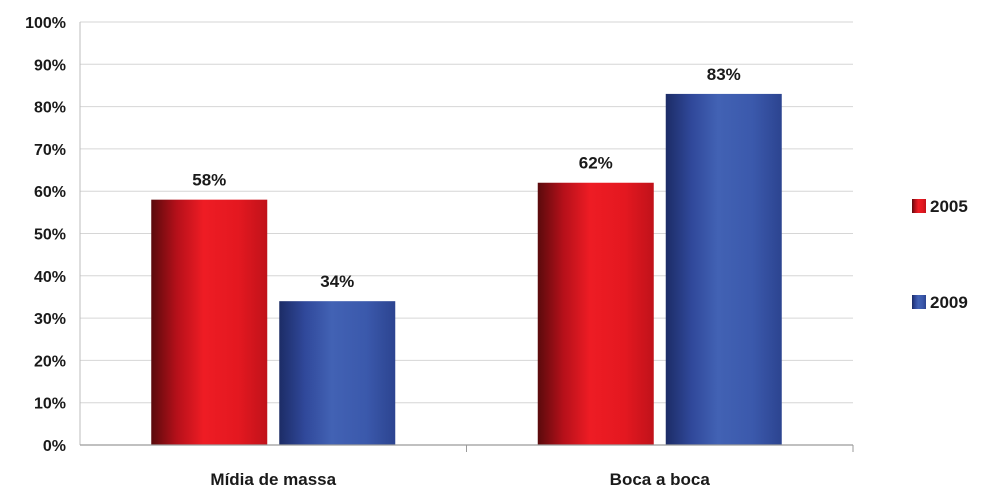 This screenshot has height=495, width=981. I want to click on y-axis: 0% 10% 20% 30% 40% 50% 60% 70% 80% 90% 100%, so click(53, 235).